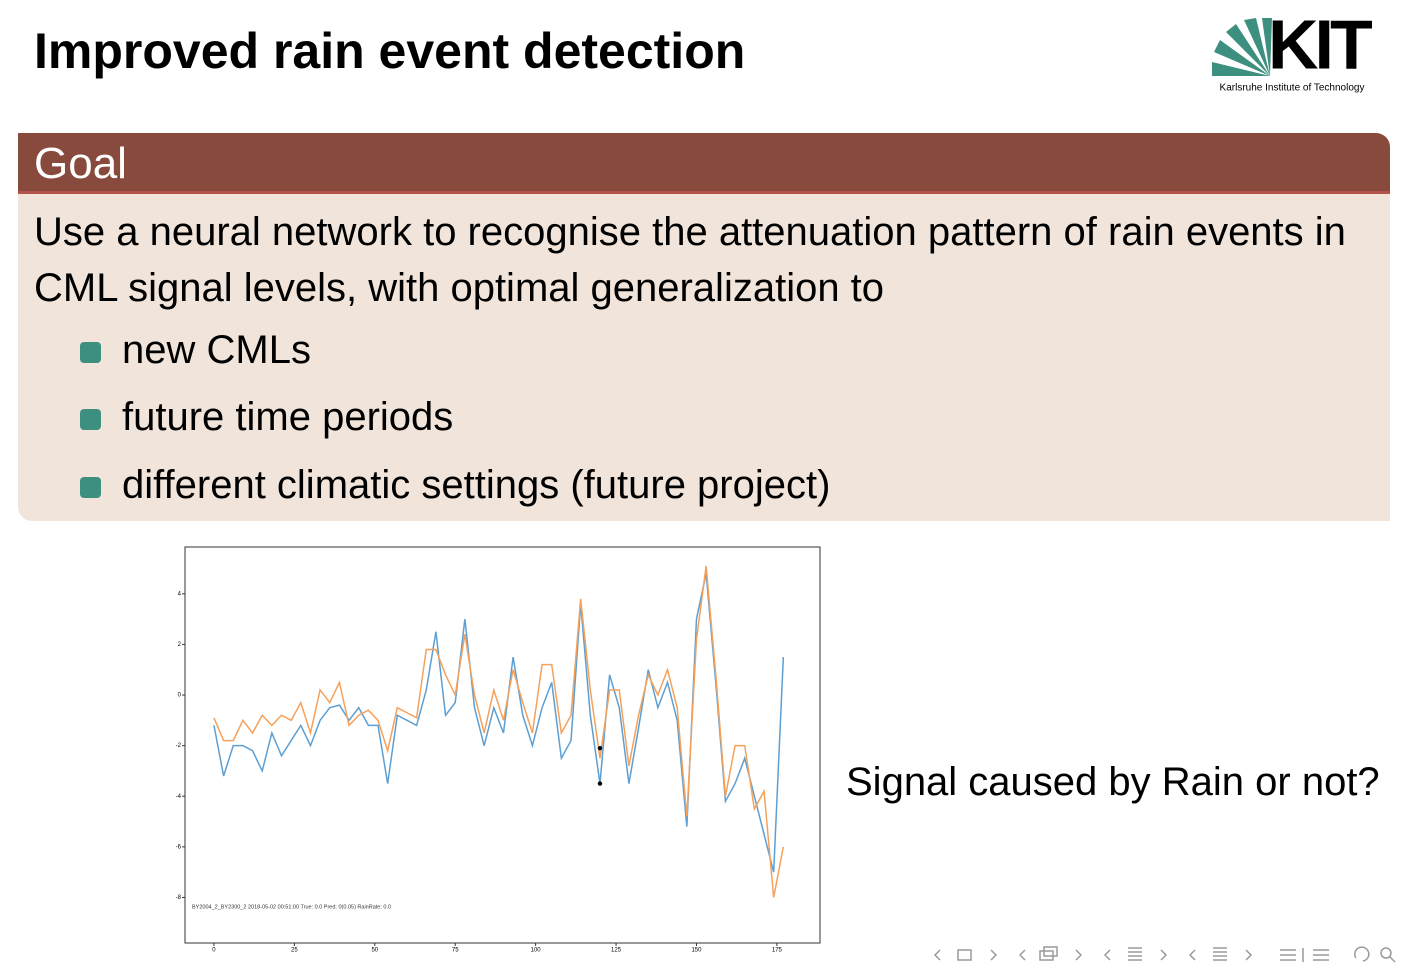  Describe the element at coordinates (455, 951) in the screenshot. I see `x-tick-label: 75` at that location.